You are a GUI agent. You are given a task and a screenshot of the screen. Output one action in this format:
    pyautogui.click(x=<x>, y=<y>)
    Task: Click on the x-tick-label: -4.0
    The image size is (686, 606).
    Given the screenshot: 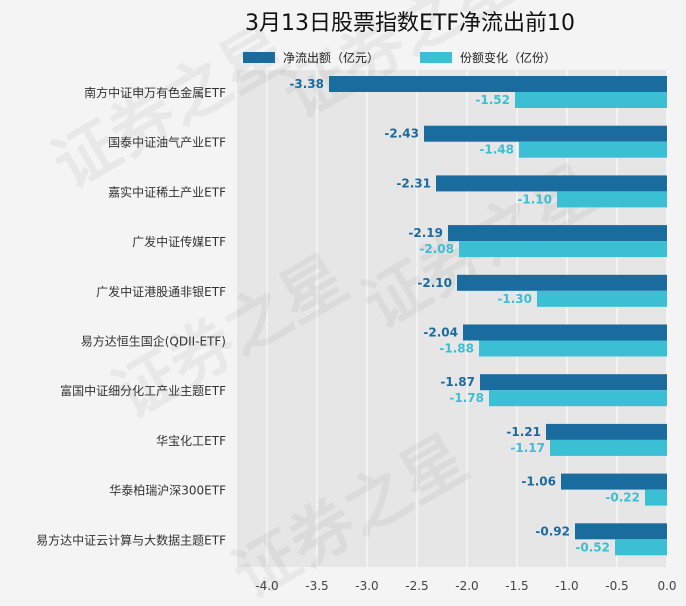 What is the action you would take?
    pyautogui.click(x=266, y=586)
    